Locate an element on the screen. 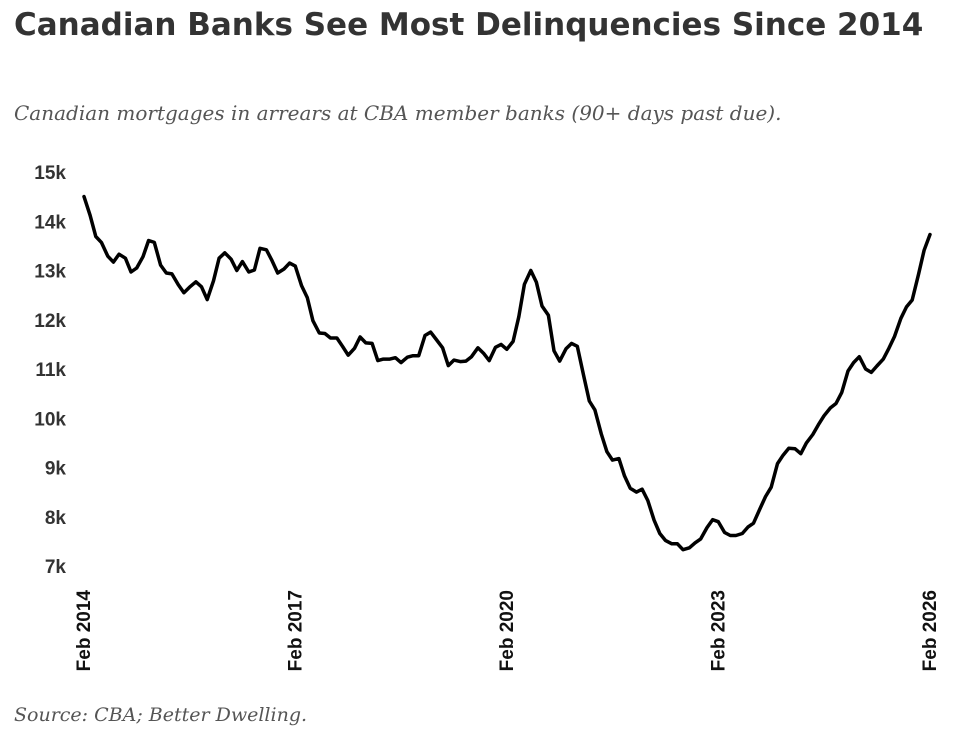 Image resolution: width=957 pixels, height=737 pixels. y-tick-label: 11k is located at coordinates (50, 370).